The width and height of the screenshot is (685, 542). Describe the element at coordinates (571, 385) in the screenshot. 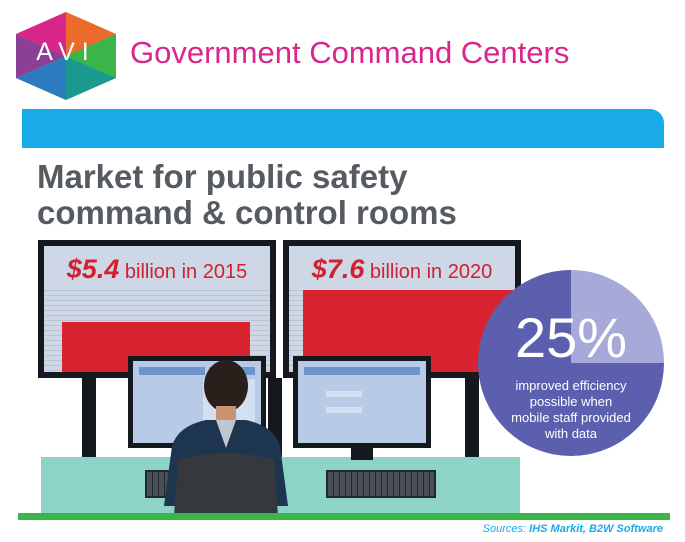

I see `efficiency-caption-line-1: improved efficiency` at that location.